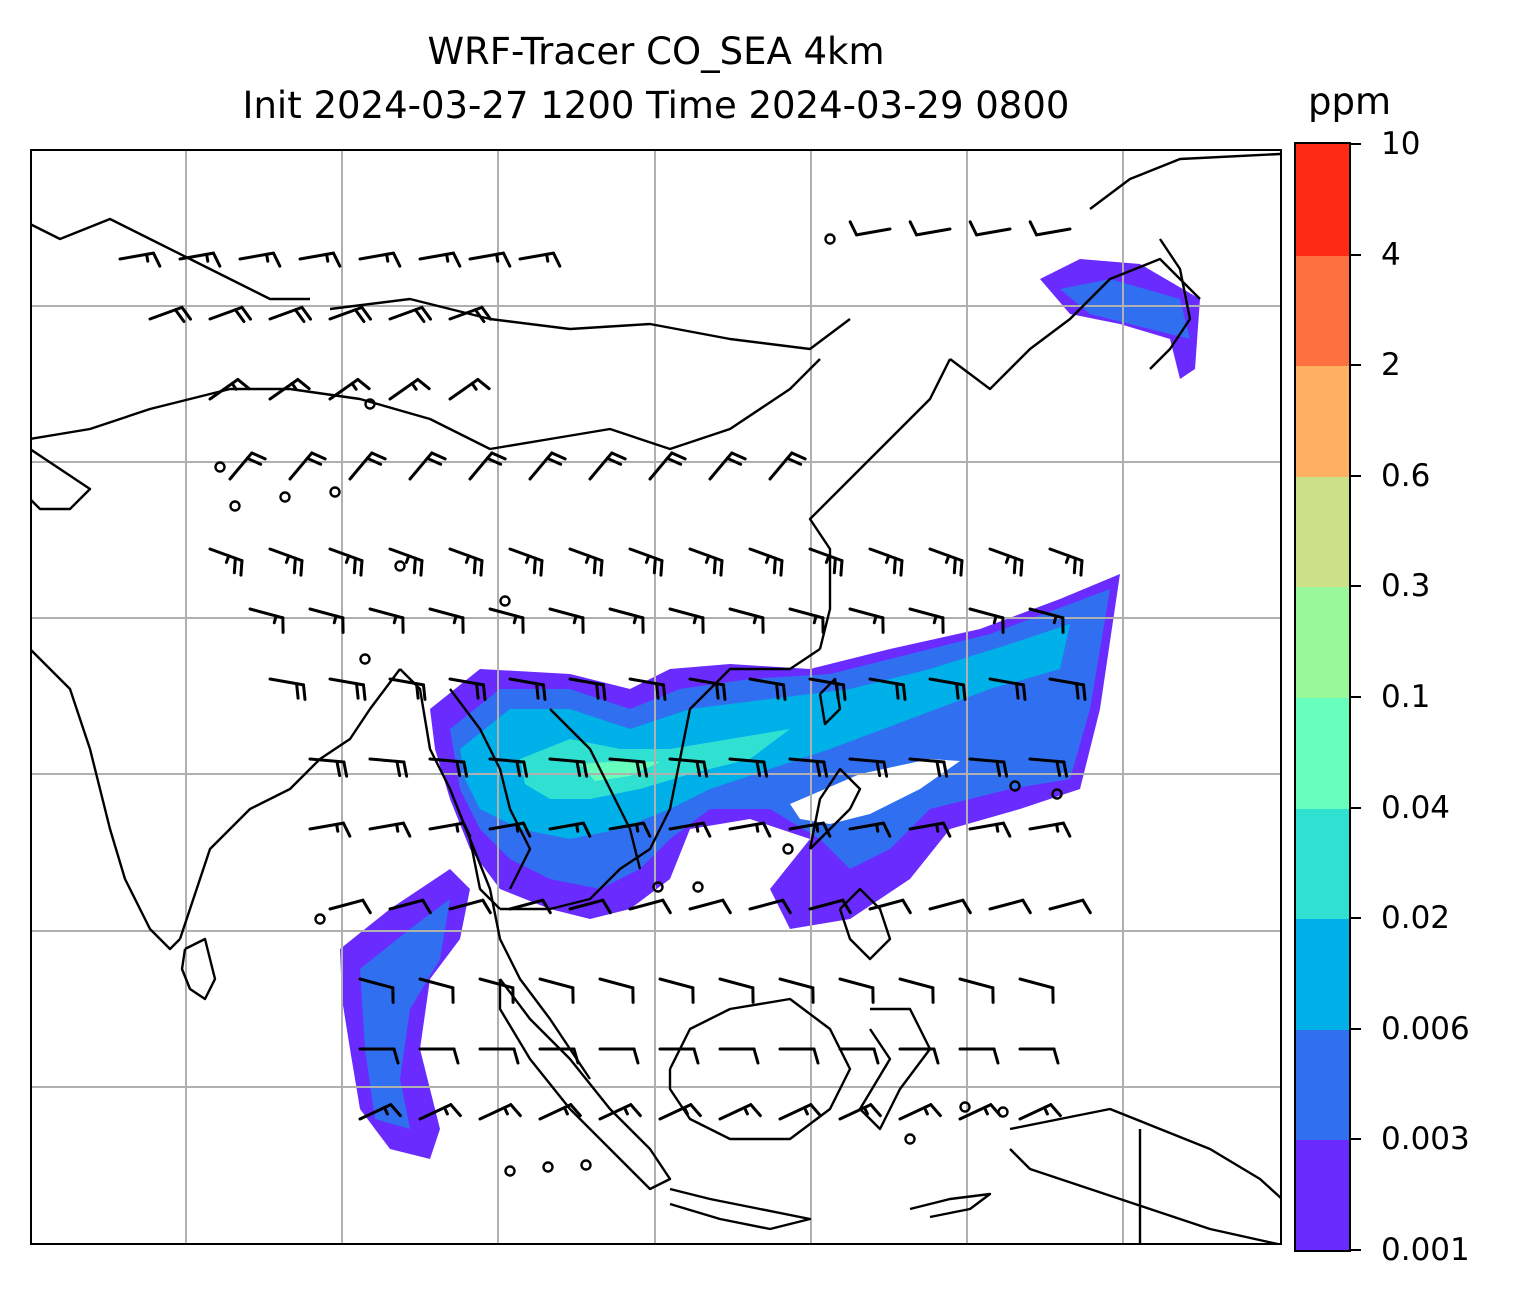 Image resolution: width=1528 pixels, height=1306 pixels. What do you see at coordinates (1322, 974) in the screenshot?
I see `colorbar-segment` at bounding box center [1322, 974].